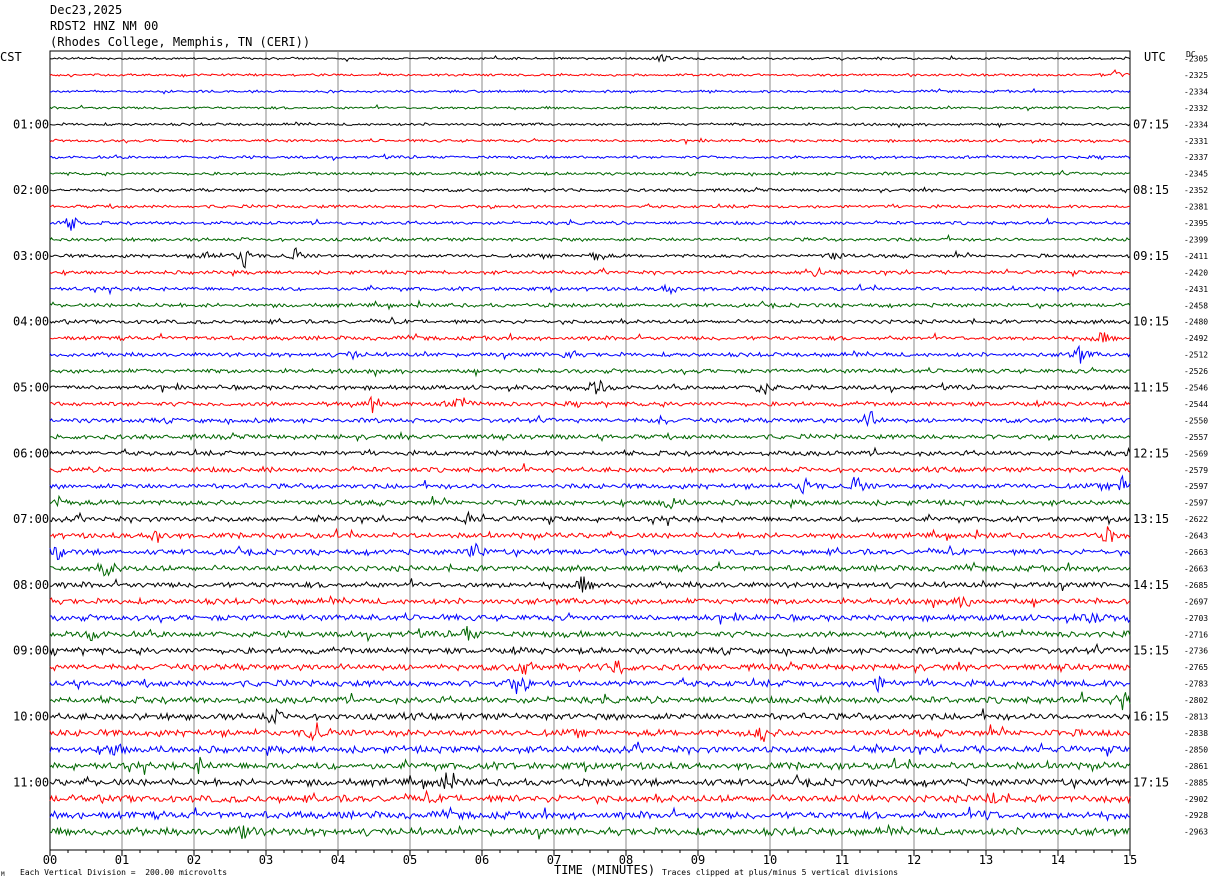  Describe the element at coordinates (104, 26) in the screenshot. I see `header-station: RDST2 HNZ NM 00` at that location.